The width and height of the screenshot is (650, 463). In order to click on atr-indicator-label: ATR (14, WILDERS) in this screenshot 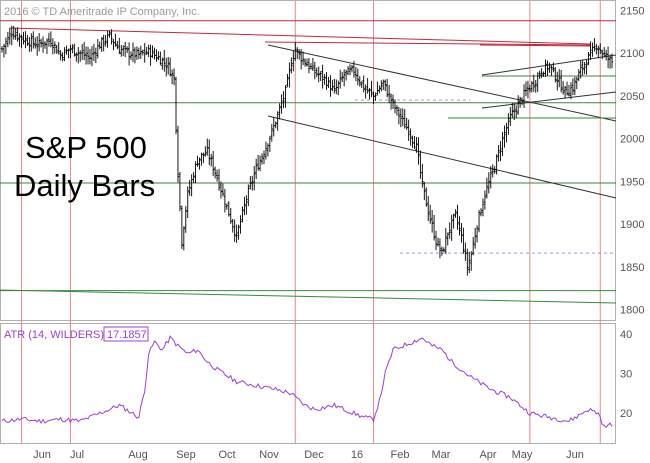, I will do `click(54, 335)`.